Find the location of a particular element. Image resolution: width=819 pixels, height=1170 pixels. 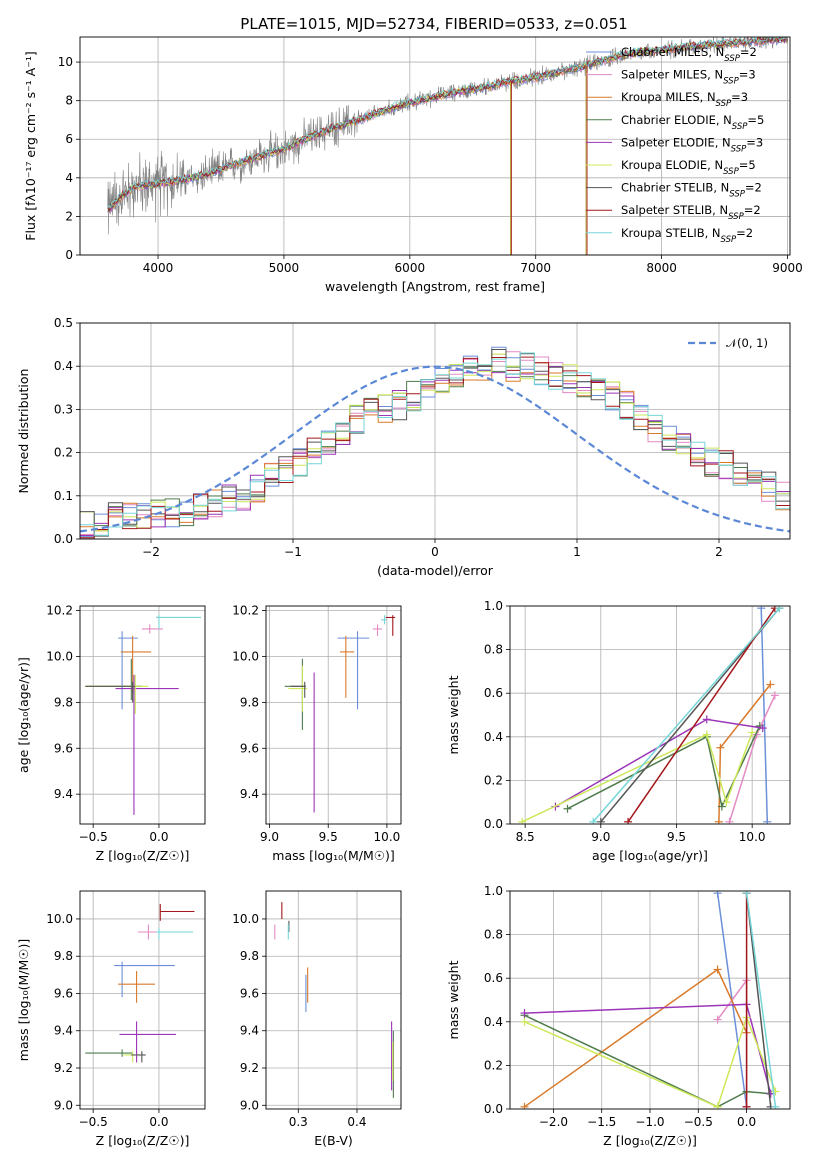

plot-area-mass_ebv is located at coordinates (334, 1000).